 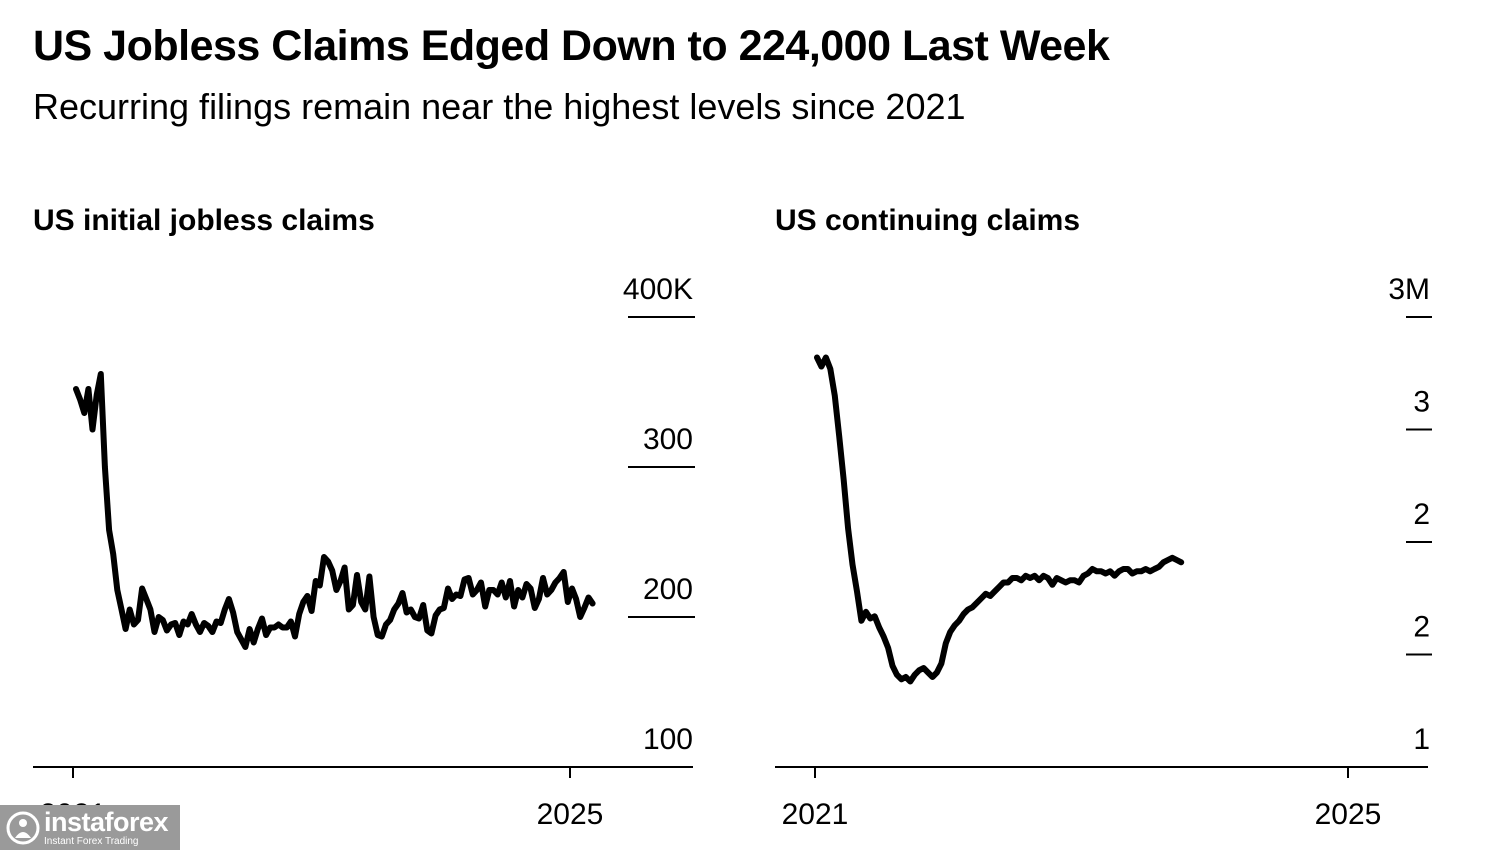 What do you see at coordinates (668, 739) in the screenshot?
I see `y-tick-label-initial: 100` at bounding box center [668, 739].